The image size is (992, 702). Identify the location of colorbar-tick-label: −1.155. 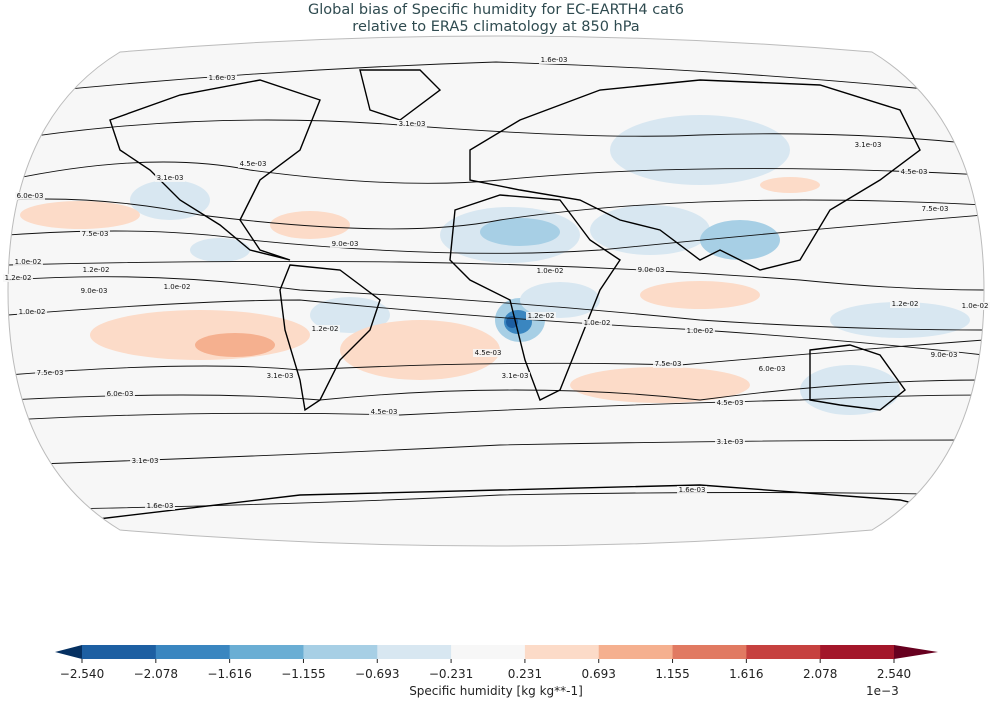
(303, 674).